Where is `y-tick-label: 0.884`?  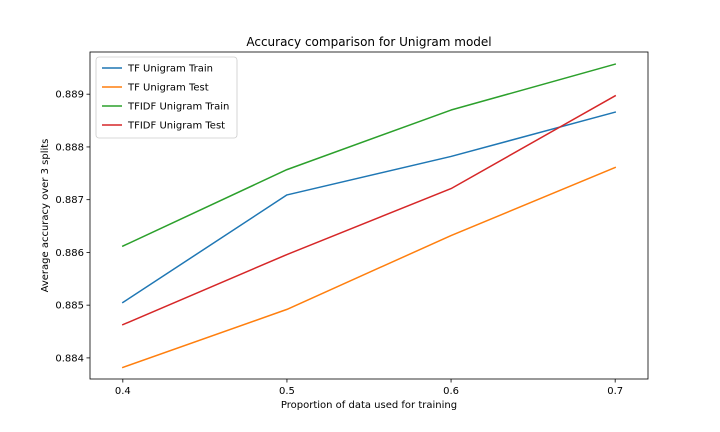 y-tick-label: 0.884 is located at coordinates (69, 358).